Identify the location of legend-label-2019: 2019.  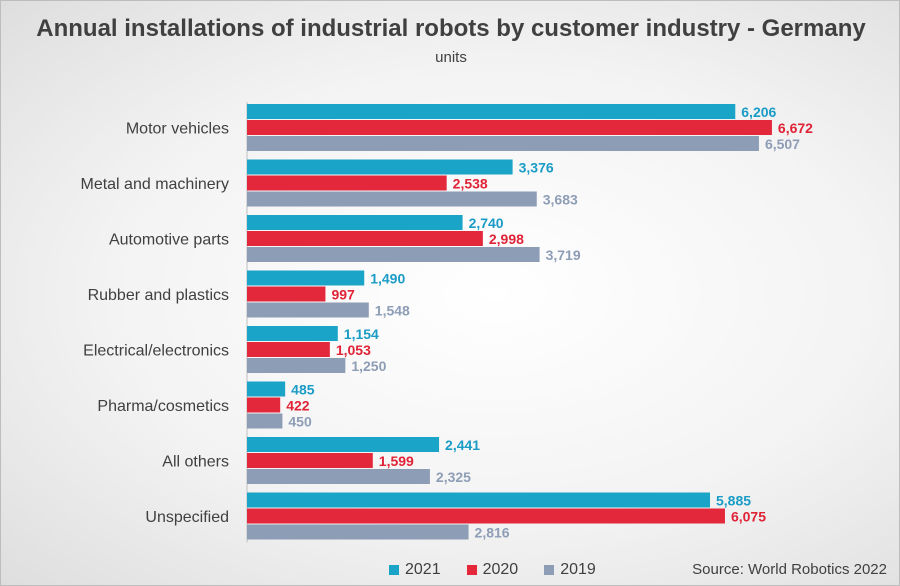
(578, 569).